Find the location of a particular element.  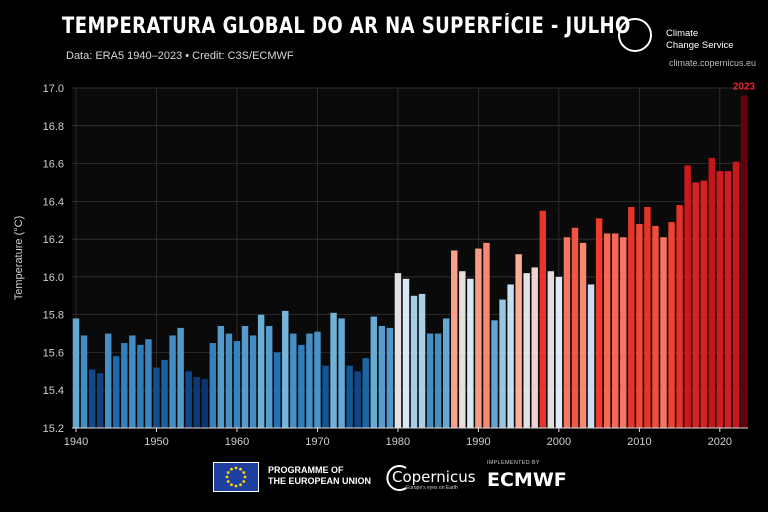

bar-1960 is located at coordinates (237, 384).